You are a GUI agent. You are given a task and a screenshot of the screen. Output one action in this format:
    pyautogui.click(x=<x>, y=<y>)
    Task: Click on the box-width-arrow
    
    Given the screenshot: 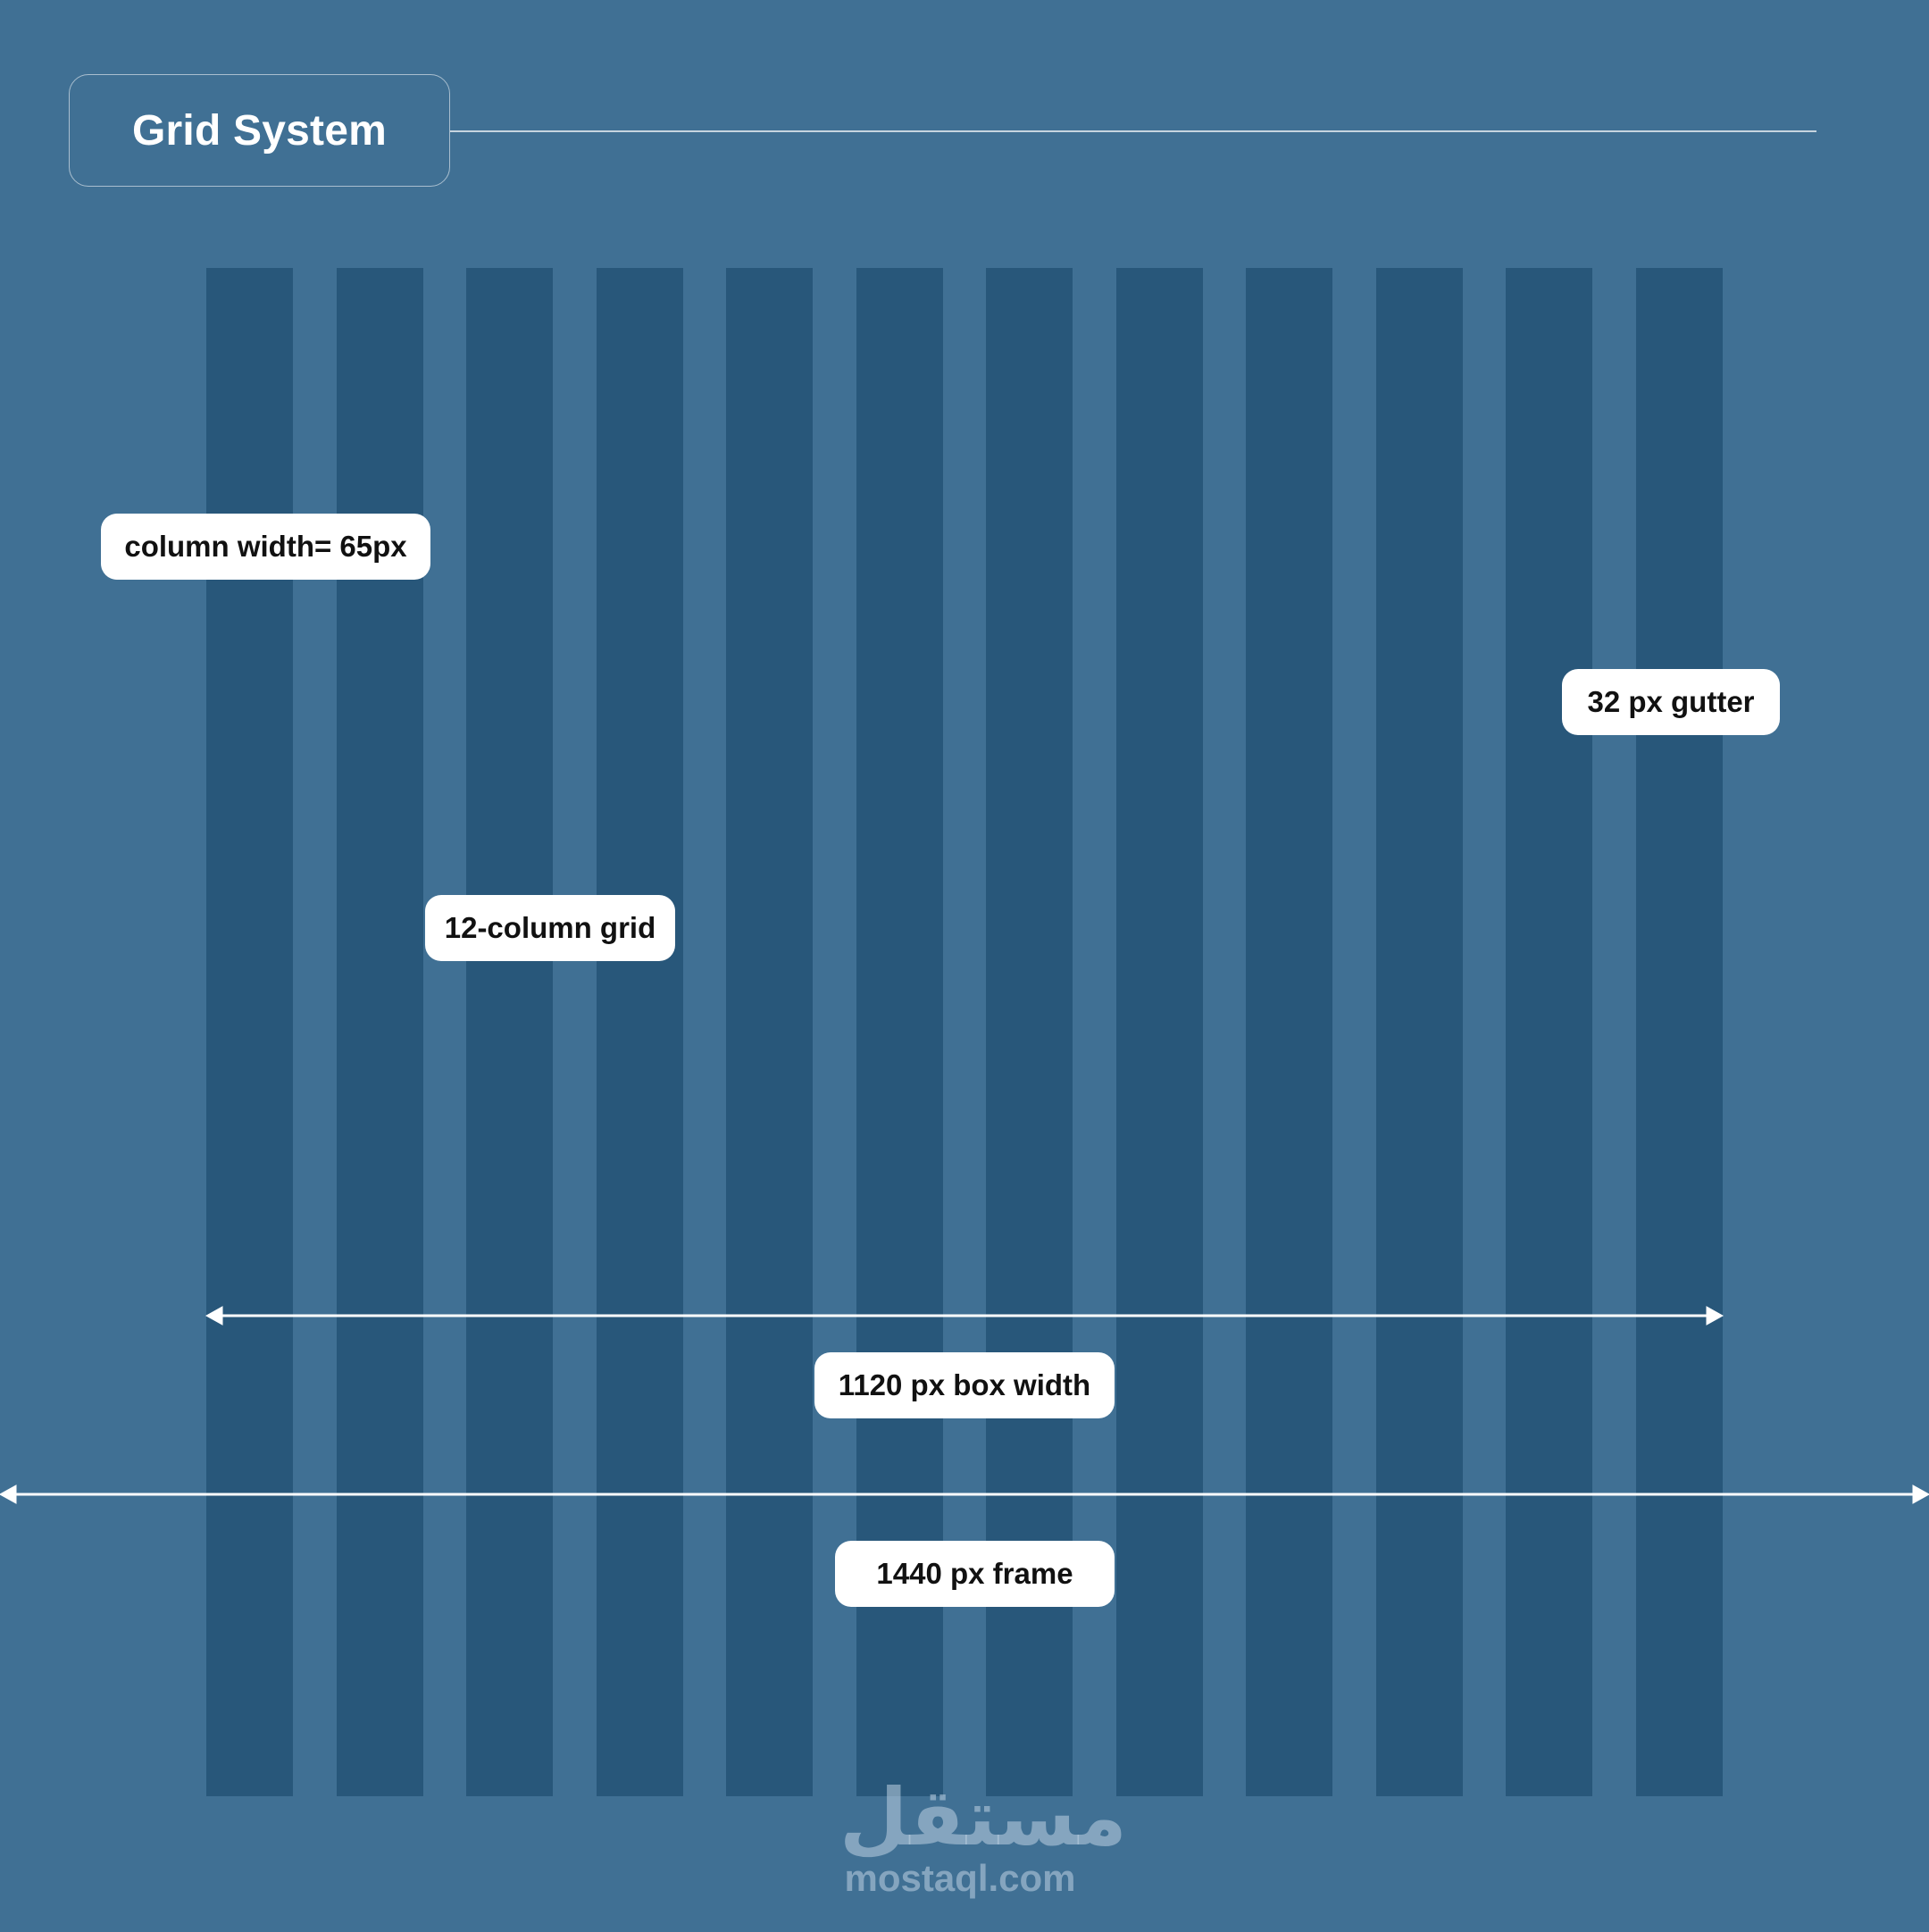 What is the action you would take?
    pyautogui.click(x=964, y=1316)
    